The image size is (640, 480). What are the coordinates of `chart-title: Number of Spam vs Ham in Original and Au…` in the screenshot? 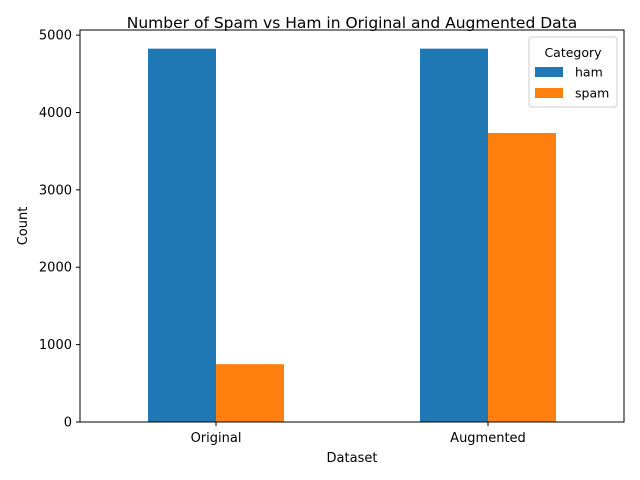 It's located at (352, 23).